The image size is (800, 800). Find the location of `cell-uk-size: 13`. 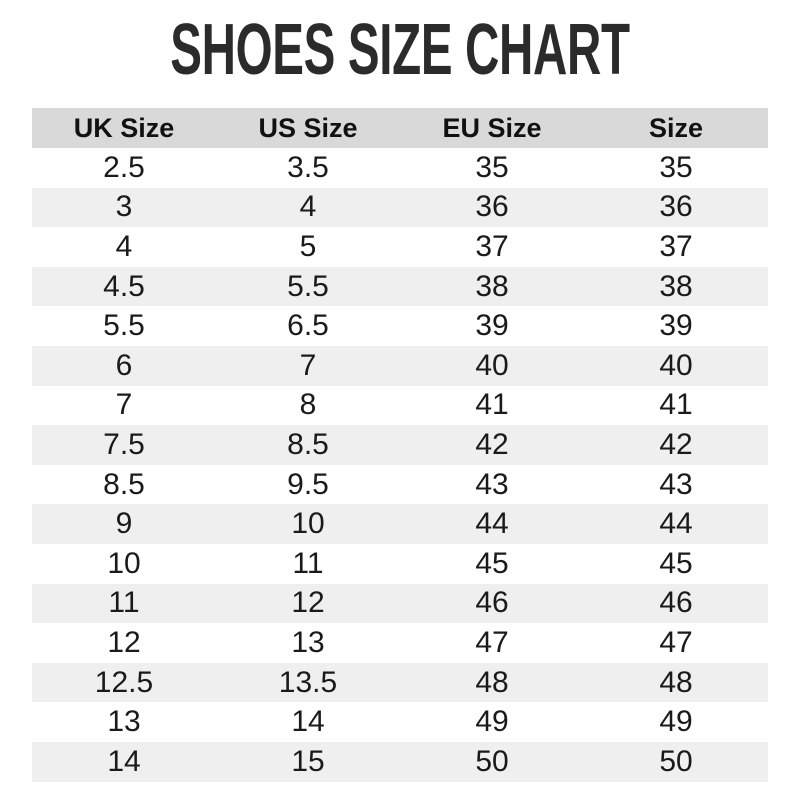

cell-uk-size: 13 is located at coordinates (124, 722).